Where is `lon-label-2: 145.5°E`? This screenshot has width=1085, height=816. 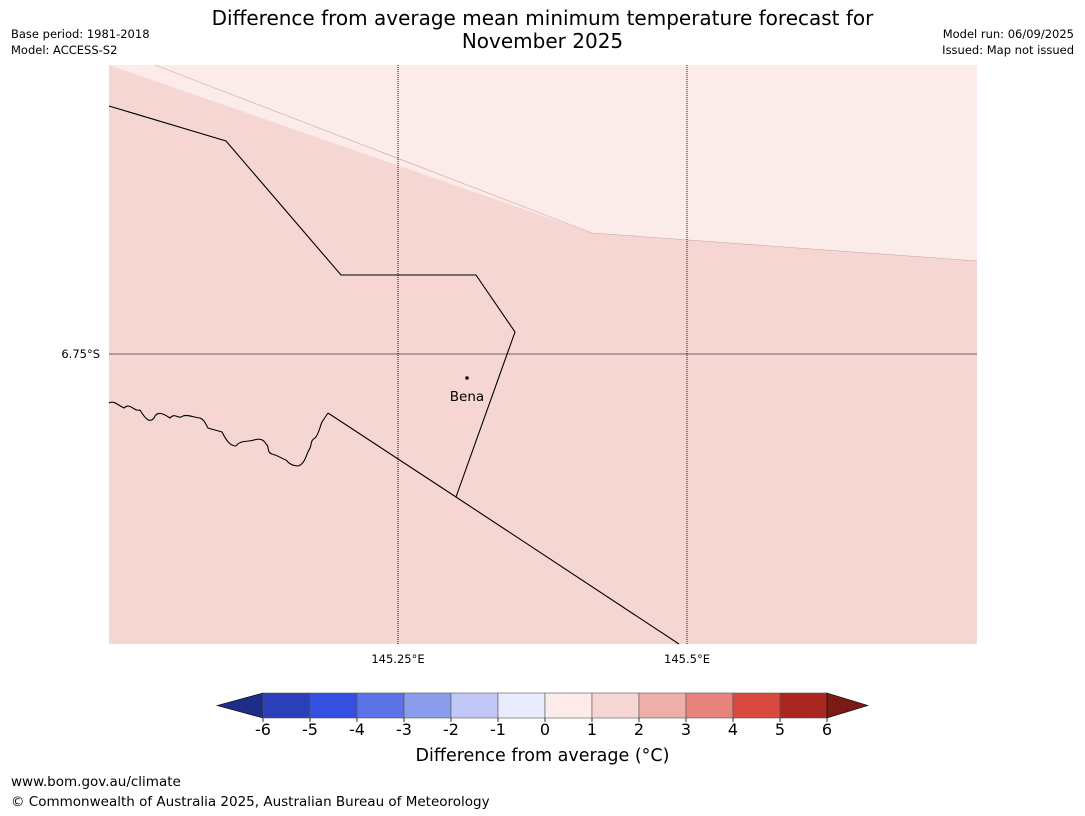
lon-label-2: 145.5°E is located at coordinates (687, 659).